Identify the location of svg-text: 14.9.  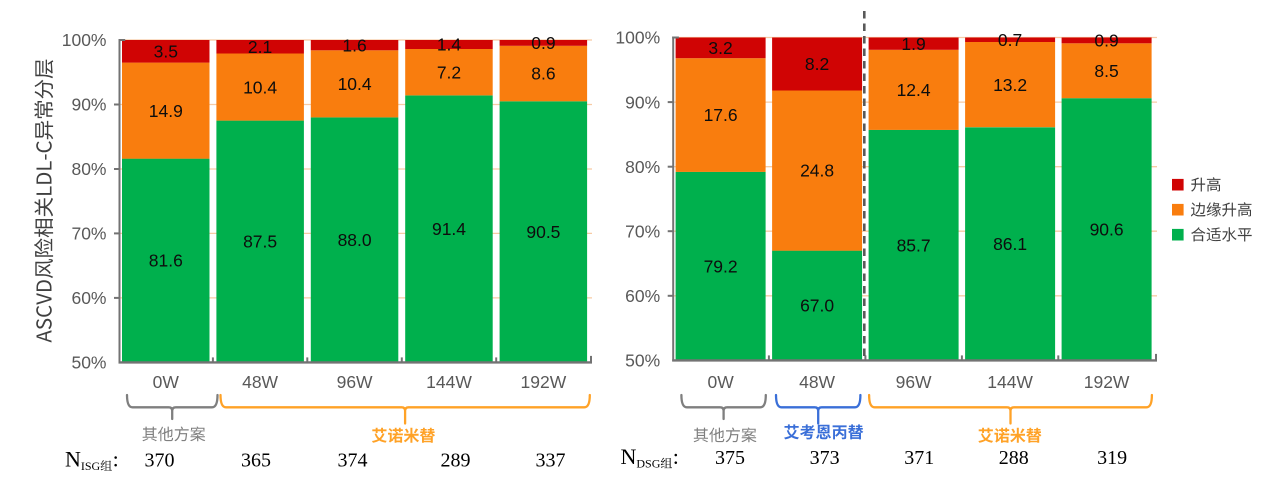
(166, 111).